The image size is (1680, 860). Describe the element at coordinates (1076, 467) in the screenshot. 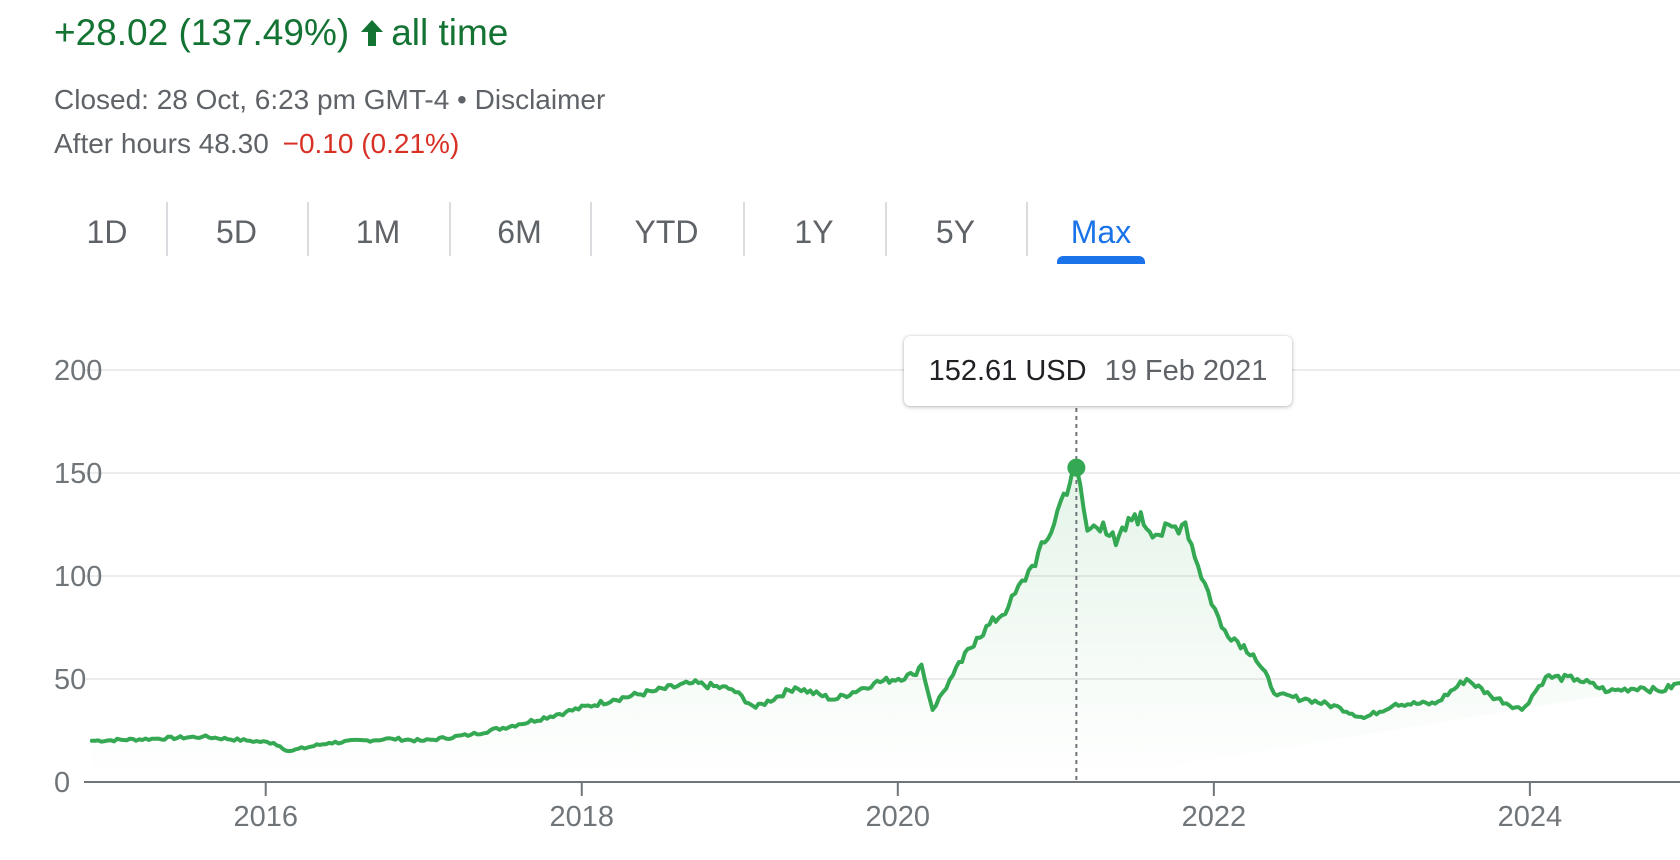

I see `hover-point` at that location.